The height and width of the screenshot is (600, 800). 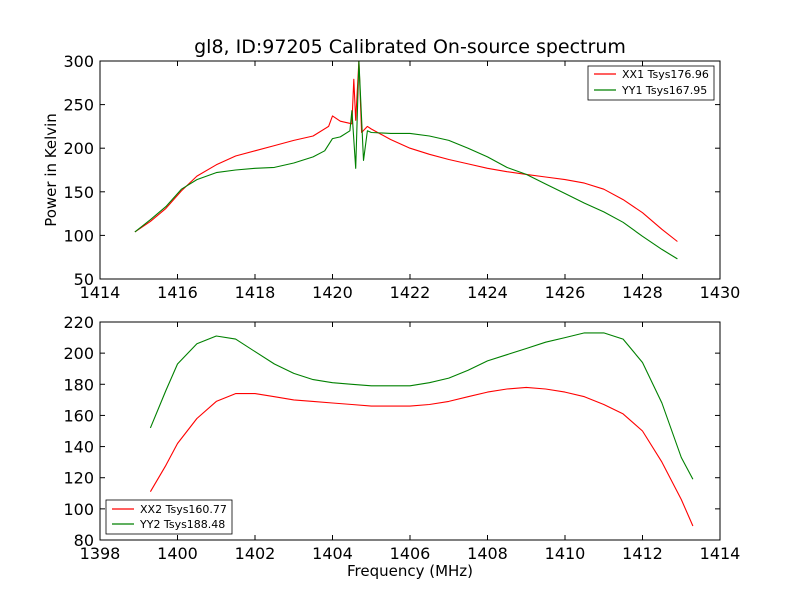 I want to click on top-legend-box, so click(x=651, y=83).